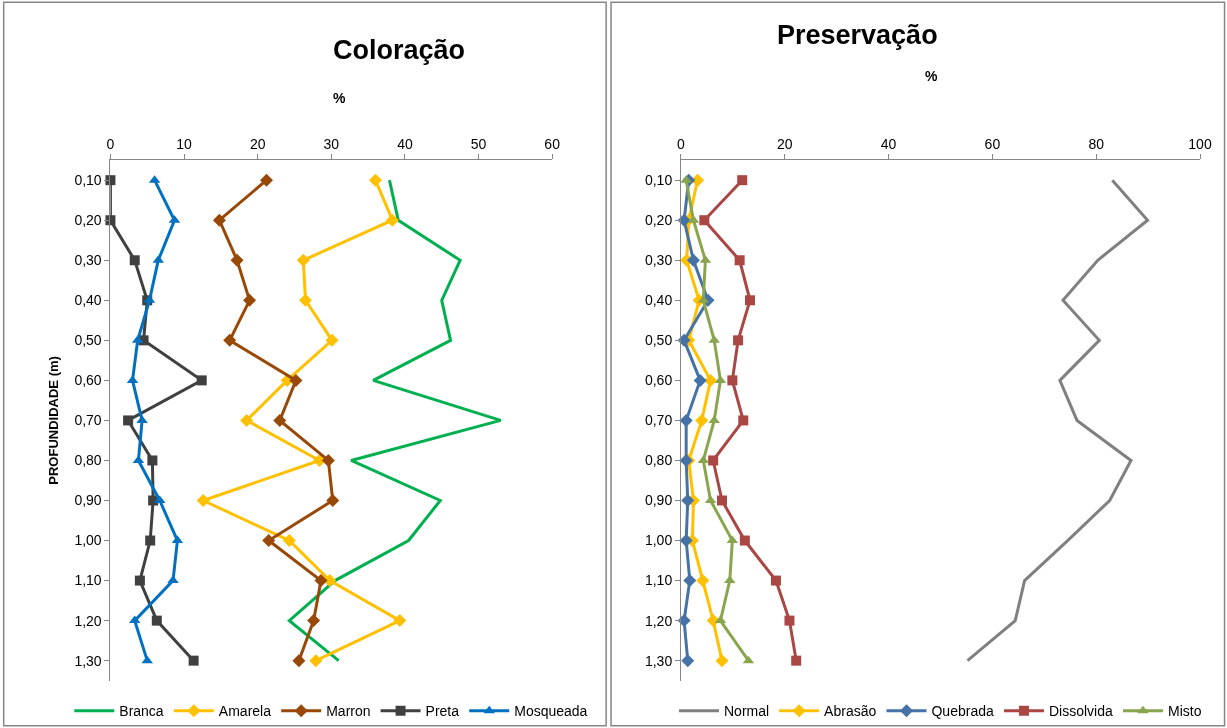 This screenshot has width=1227, height=728. I want to click on y-tick-label: 0,90, so click(658, 500).